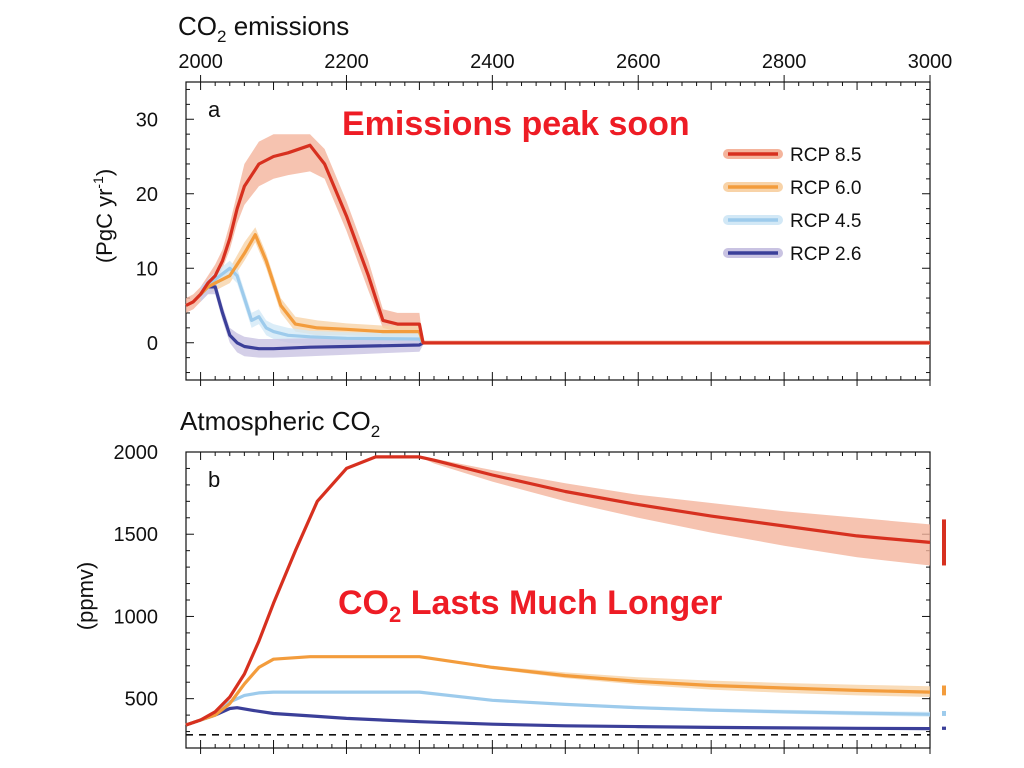 The width and height of the screenshot is (1024, 768). What do you see at coordinates (136, 535) in the screenshot?
I see `y-tick-label: 1500` at bounding box center [136, 535].